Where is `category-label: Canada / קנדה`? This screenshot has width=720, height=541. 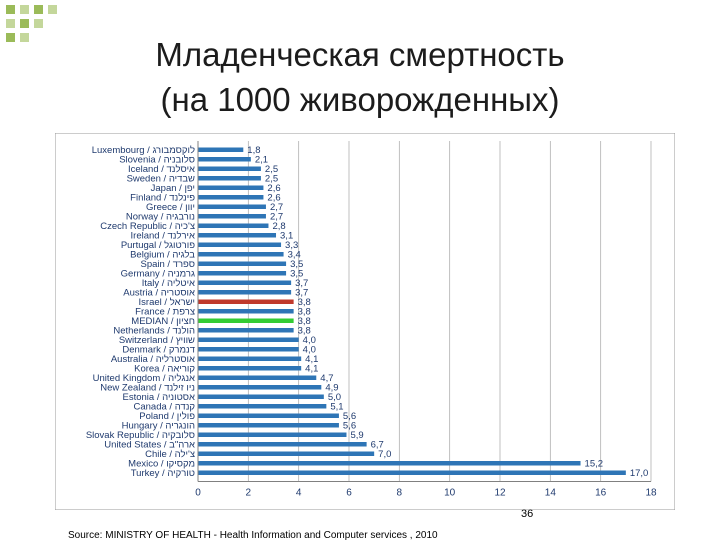
category-label: Canada / קנדה is located at coordinates (164, 406).